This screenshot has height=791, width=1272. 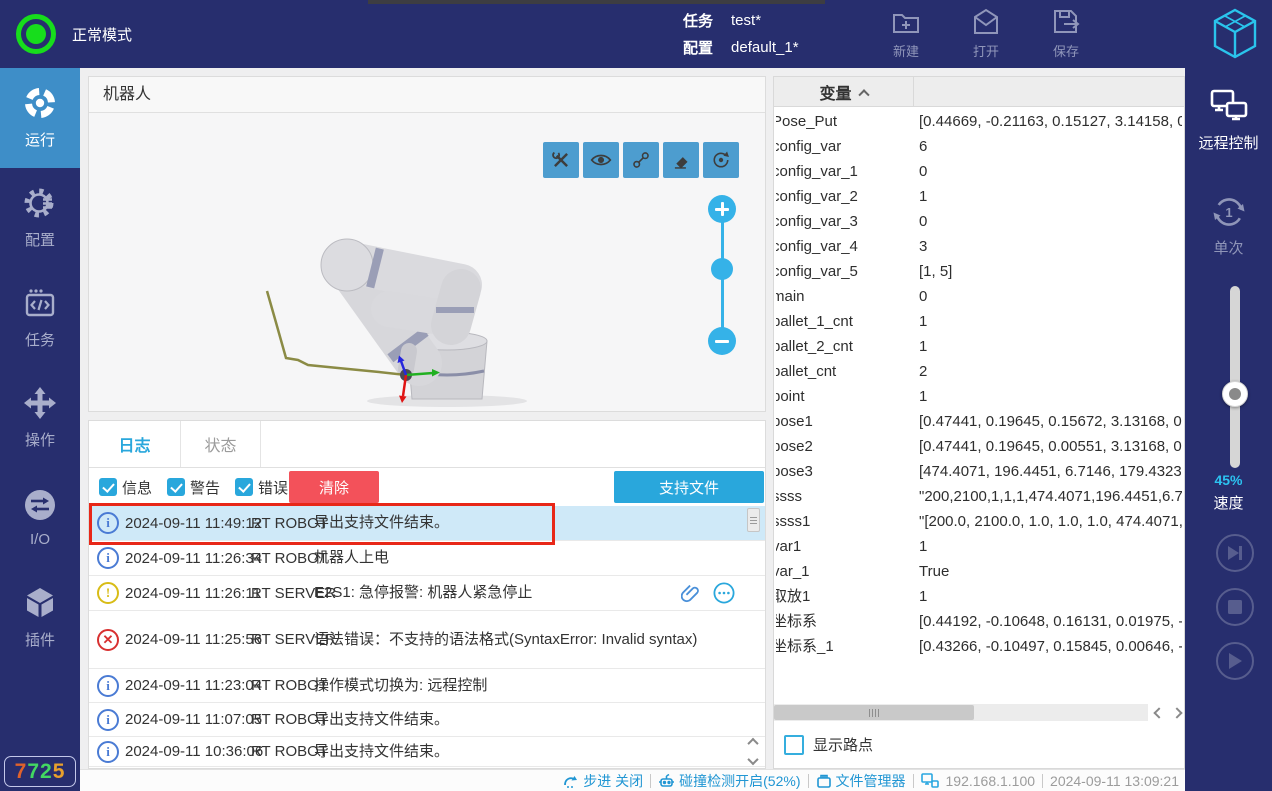 I want to click on path-button, so click(x=641, y=160).